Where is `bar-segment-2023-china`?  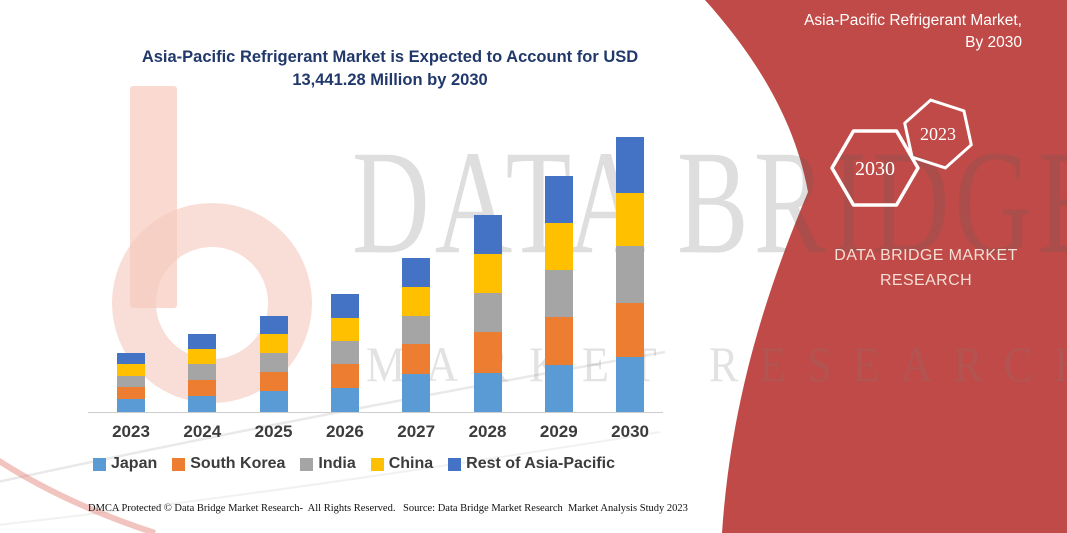 bar-segment-2023-china is located at coordinates (131, 369).